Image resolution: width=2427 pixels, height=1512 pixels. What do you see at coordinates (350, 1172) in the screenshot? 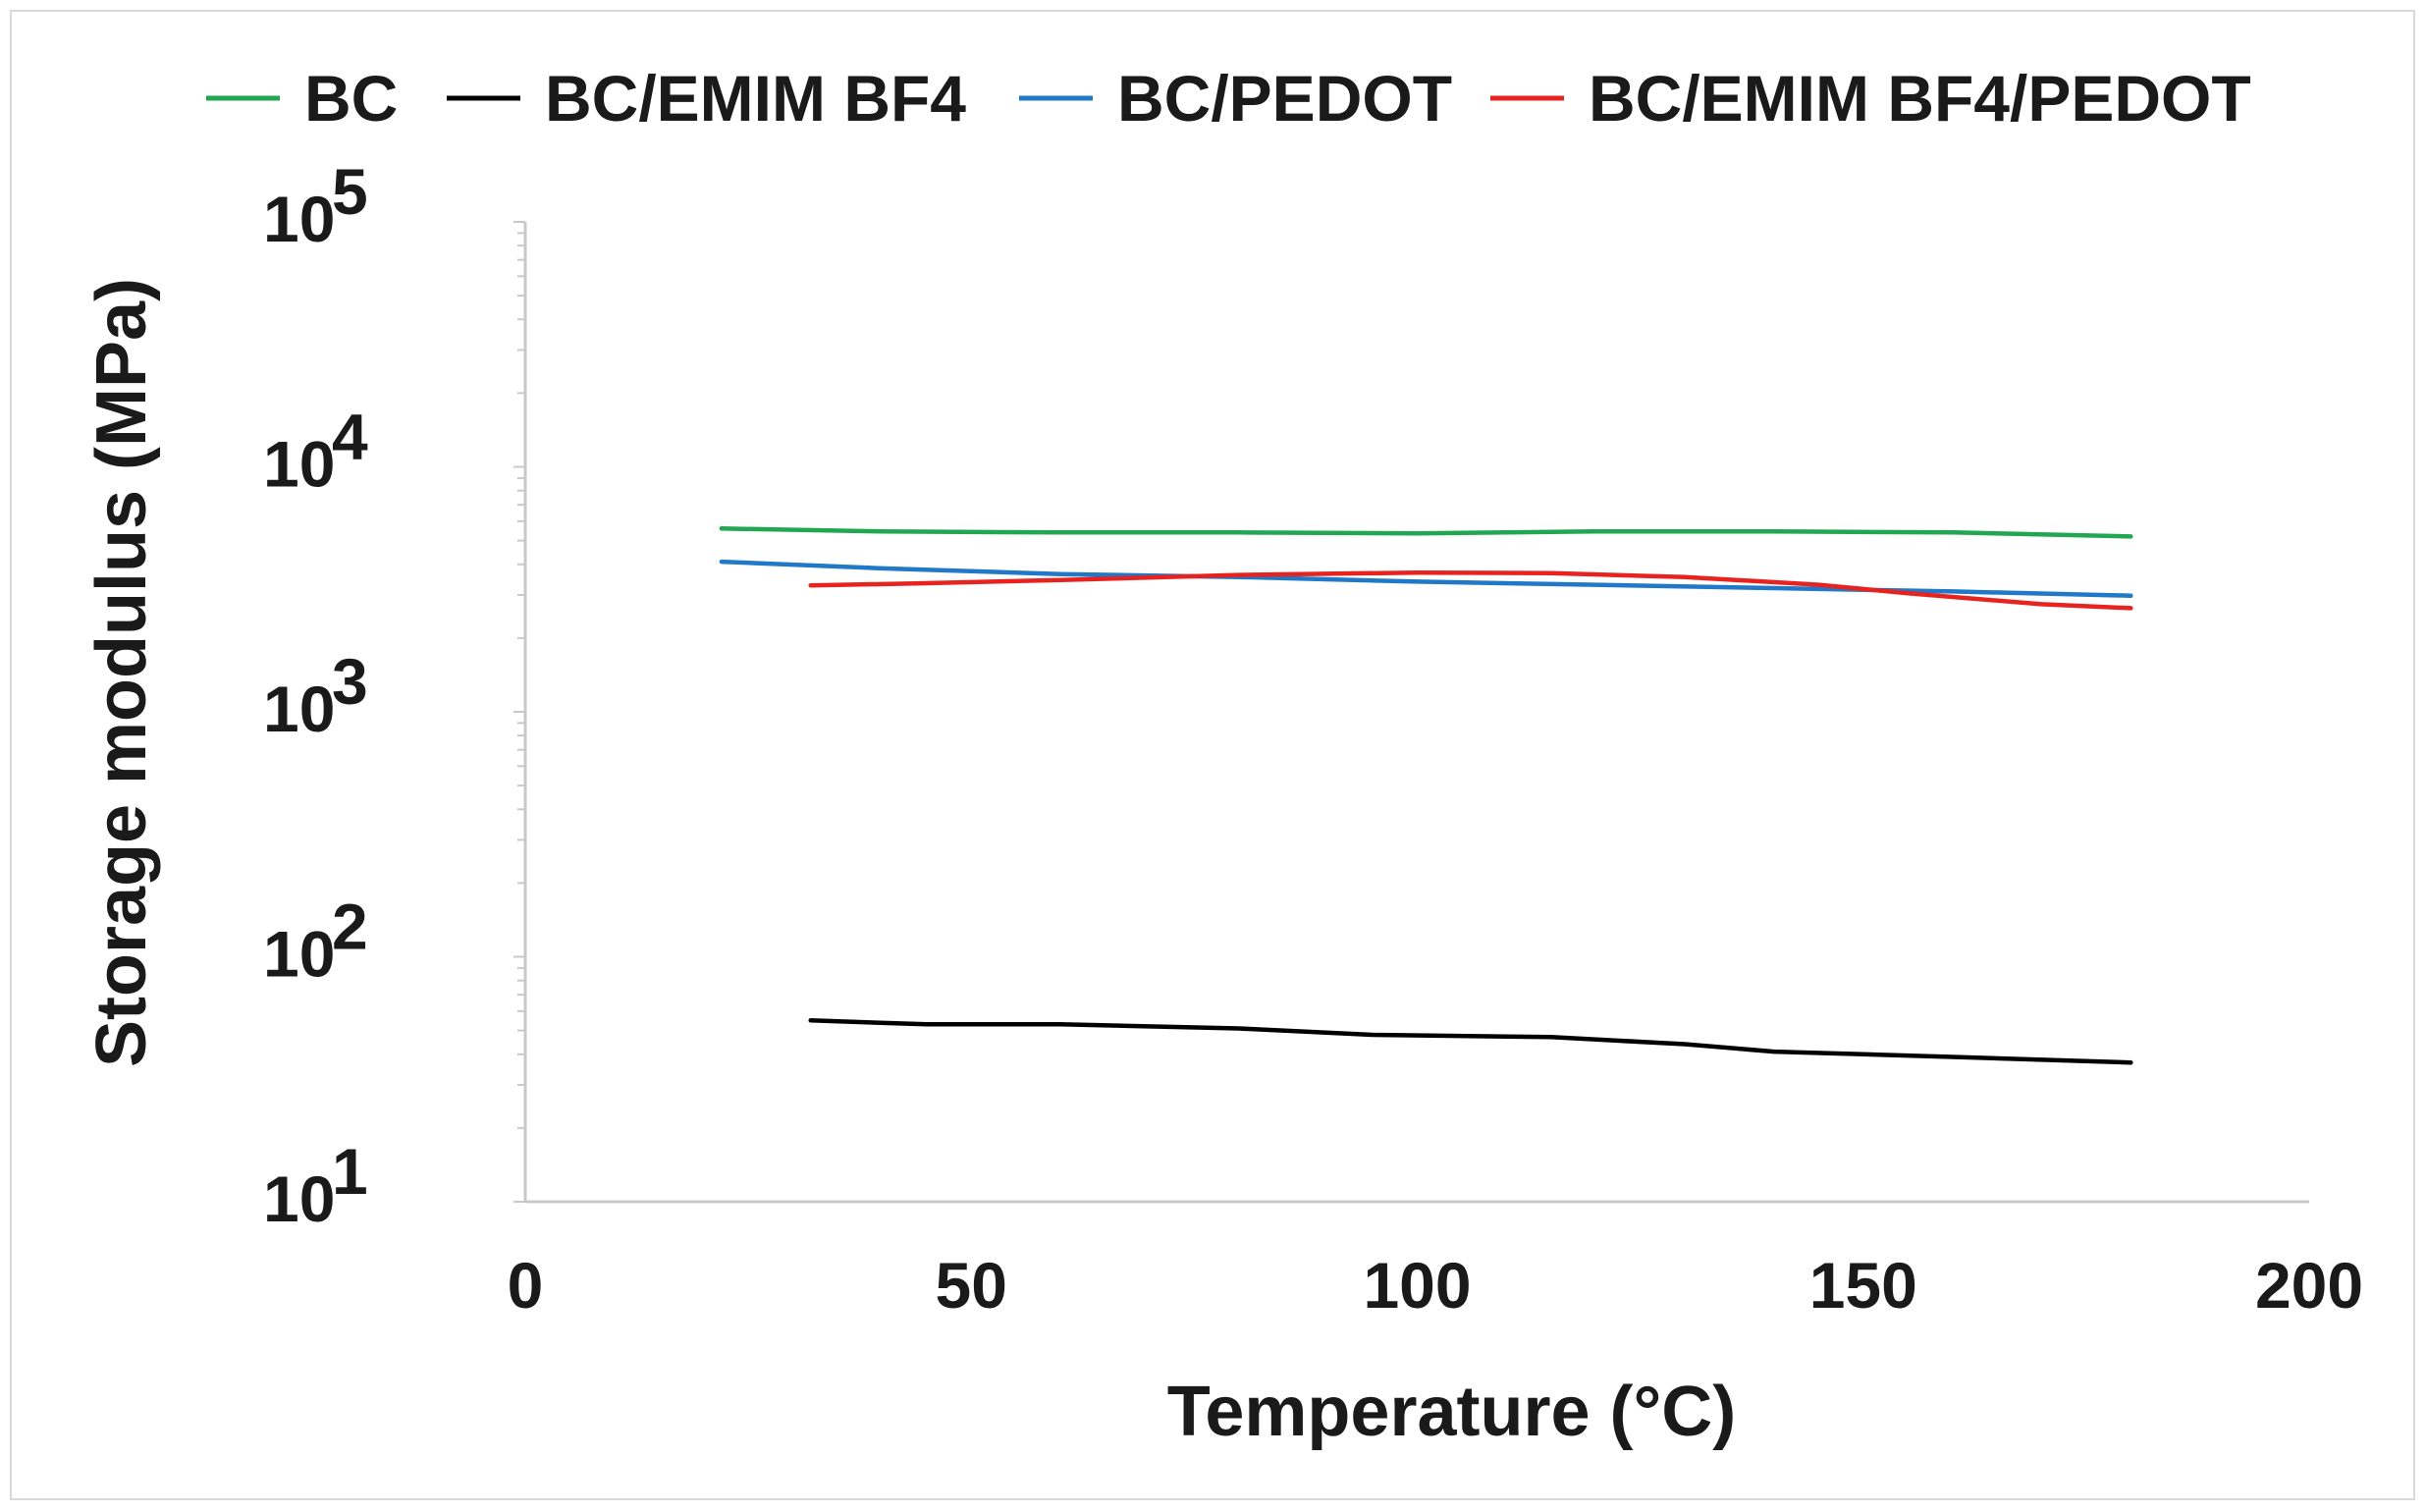
I see `y-tick-exponent: 1` at bounding box center [350, 1172].